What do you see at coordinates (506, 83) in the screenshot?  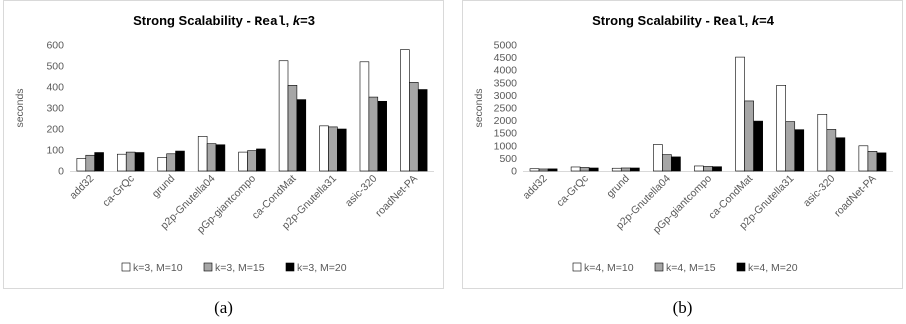 I see `y-tick-label: 3500` at bounding box center [506, 83].